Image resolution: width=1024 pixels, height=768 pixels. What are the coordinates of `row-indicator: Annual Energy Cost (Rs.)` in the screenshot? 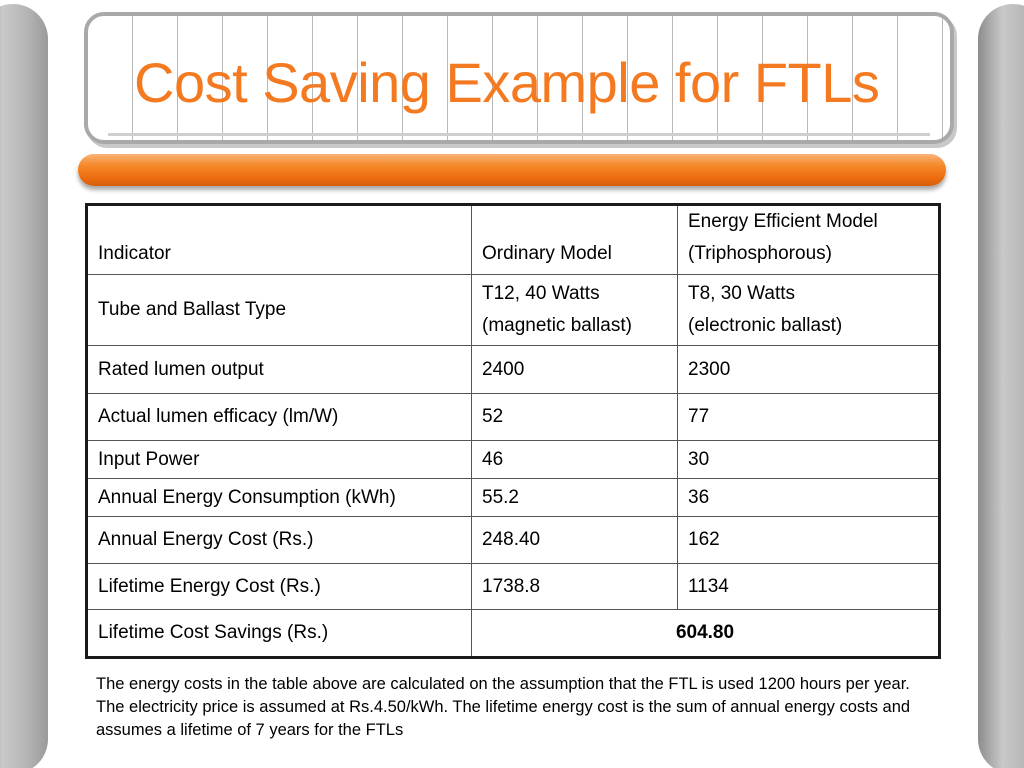 It's located at (279, 540).